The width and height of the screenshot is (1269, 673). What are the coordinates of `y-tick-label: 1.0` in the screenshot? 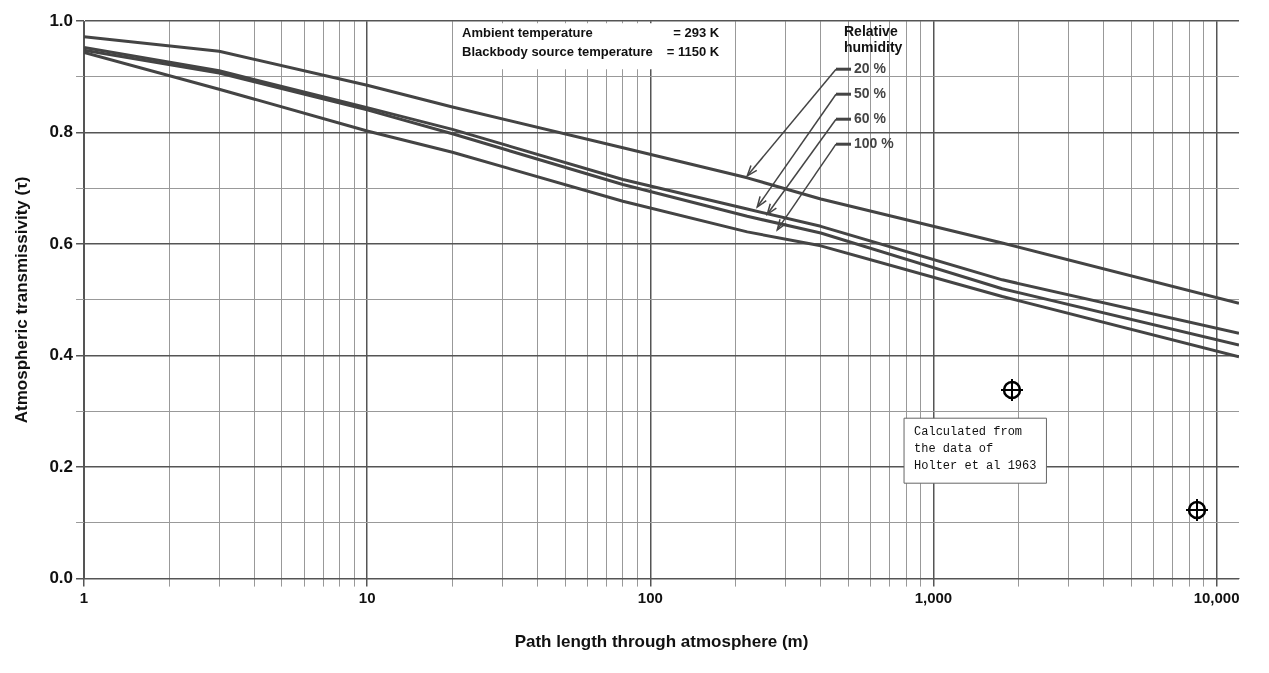 It's located at (61, 20).